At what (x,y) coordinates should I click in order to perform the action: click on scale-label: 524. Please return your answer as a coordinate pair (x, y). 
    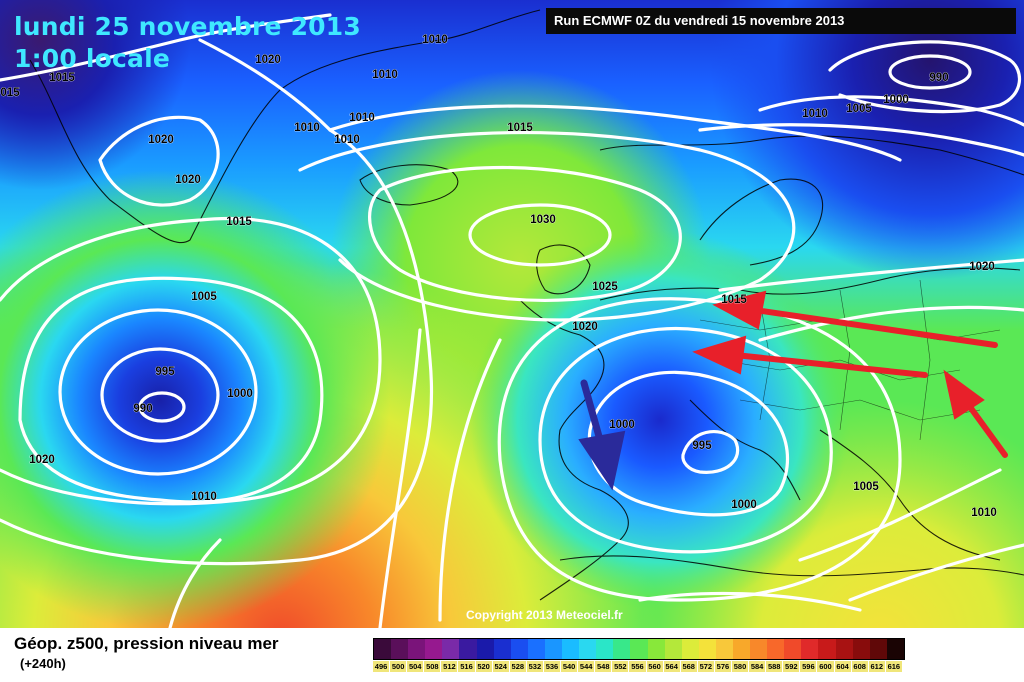
    Looking at the image, I should click on (501, 666).